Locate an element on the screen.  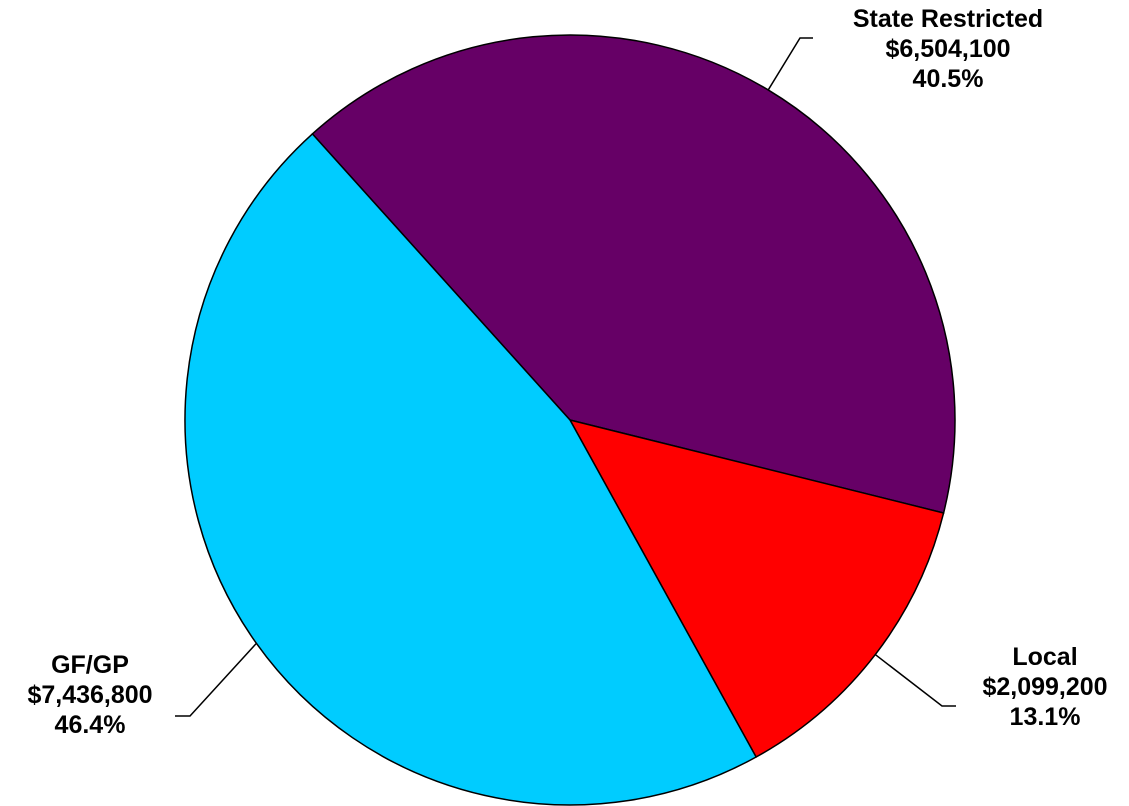
data-label-local-value: $2,099,200 is located at coordinates (1045, 687).